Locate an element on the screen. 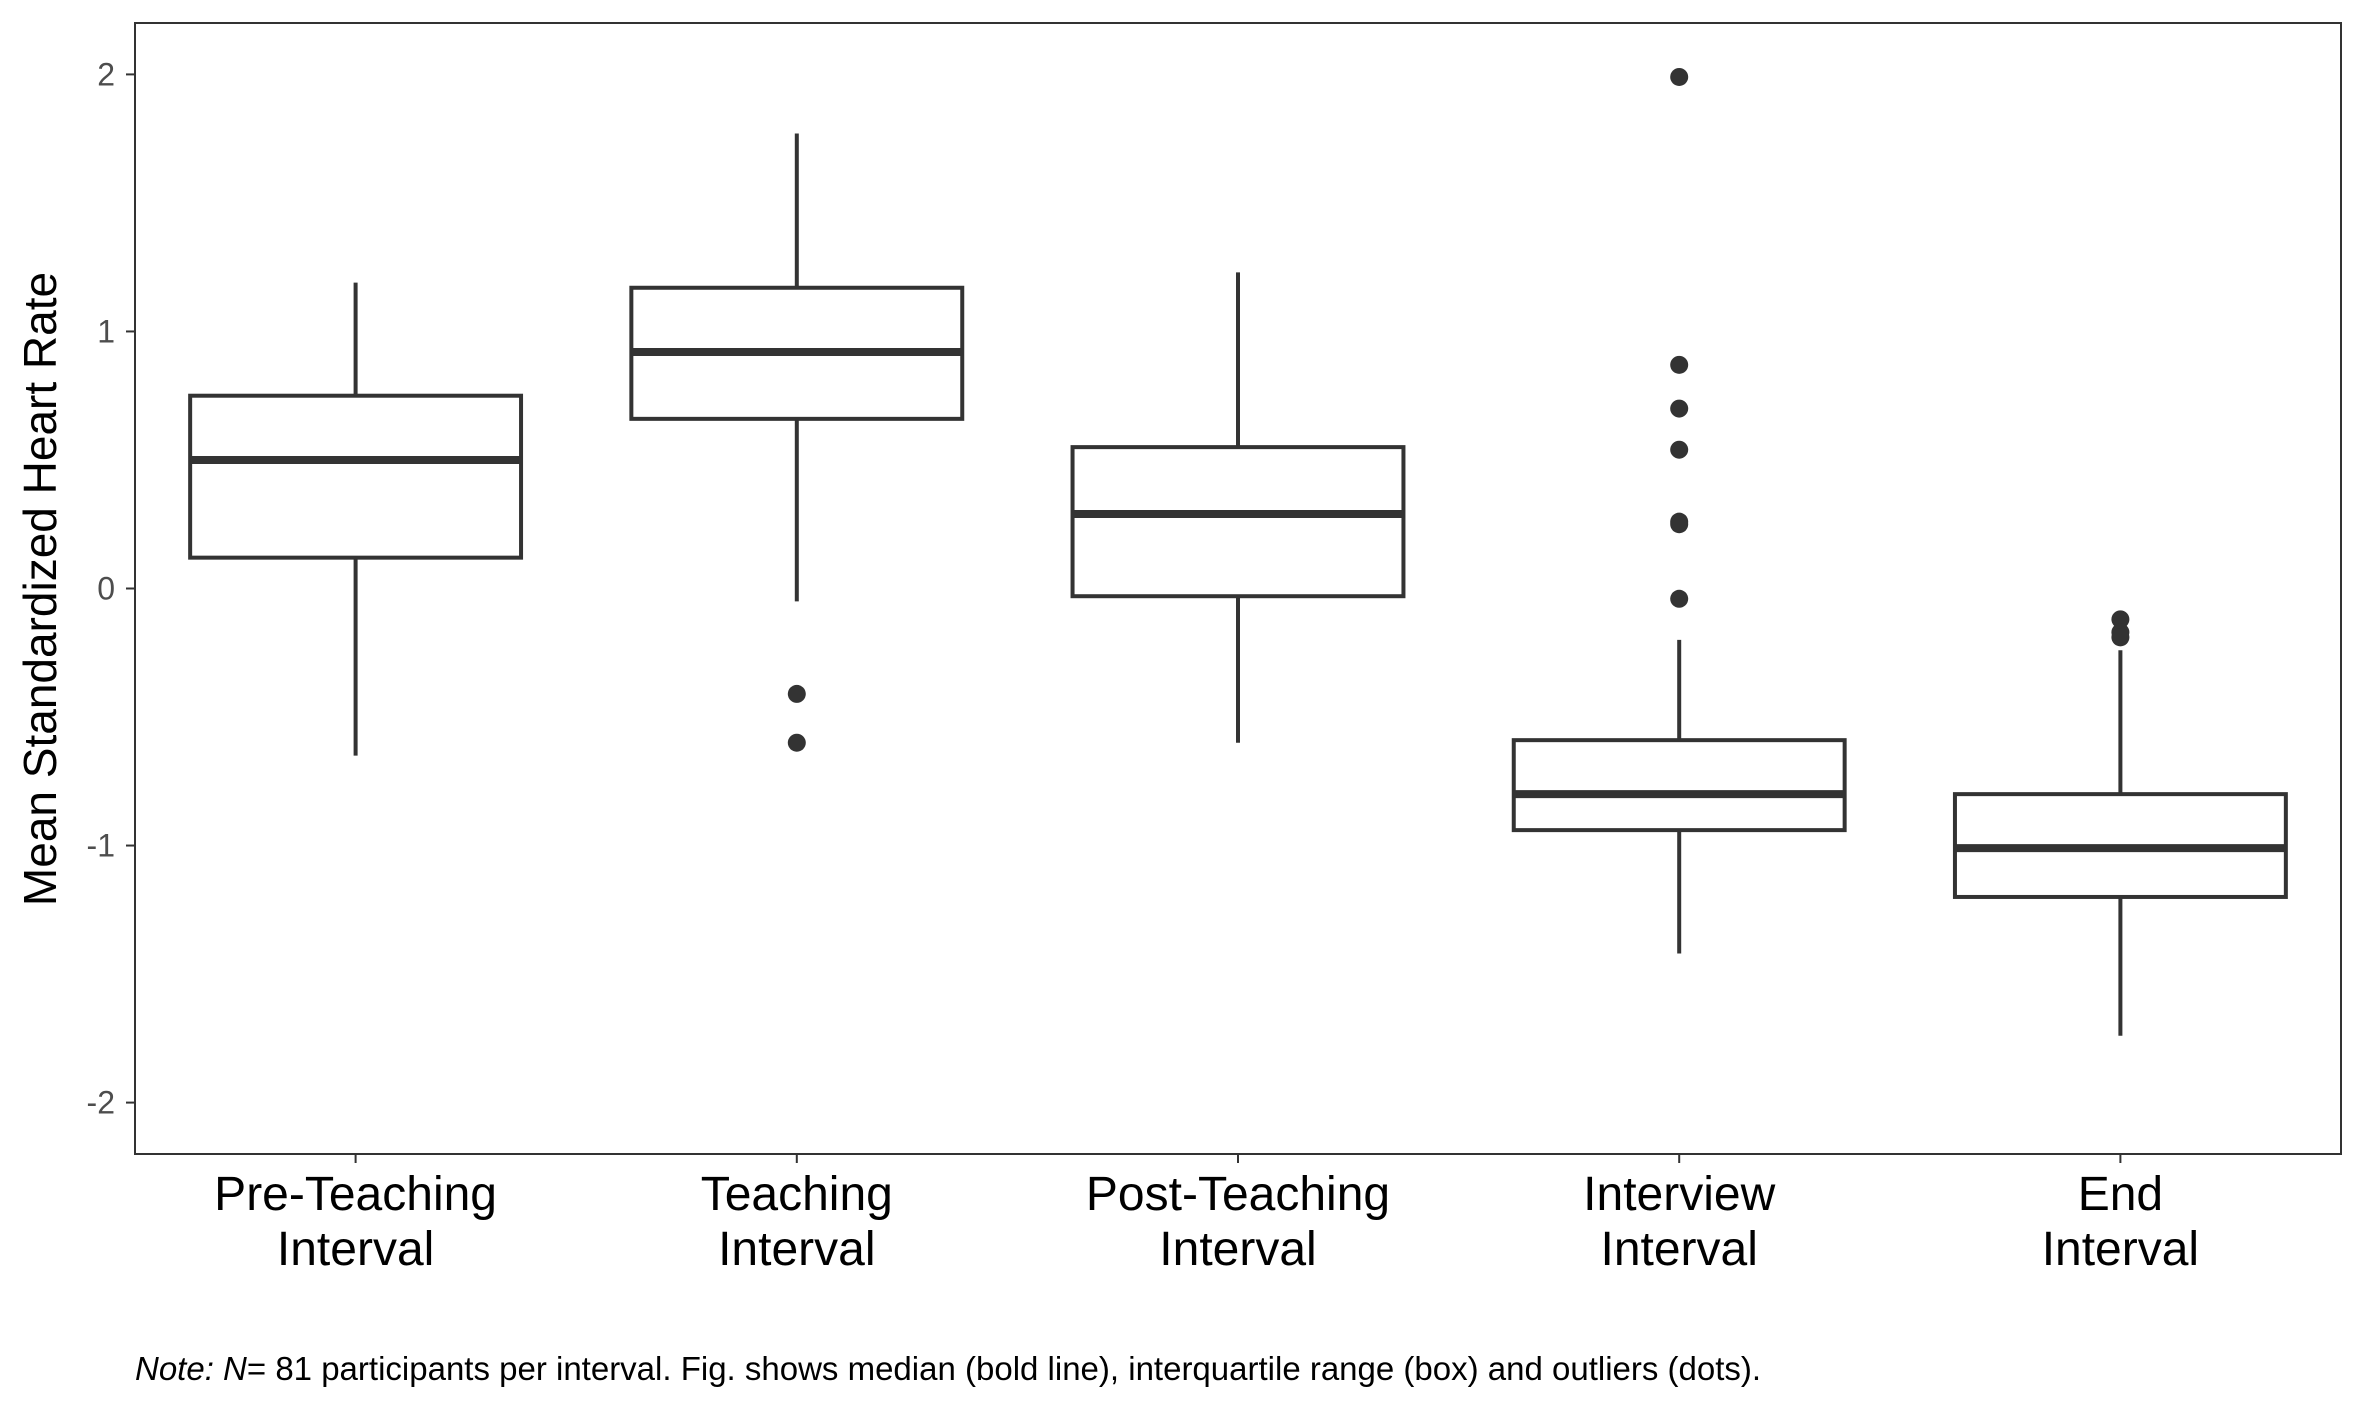 The image size is (2362, 1417). x-tick-label: Teaching Interval is located at coordinates (797, 1222).